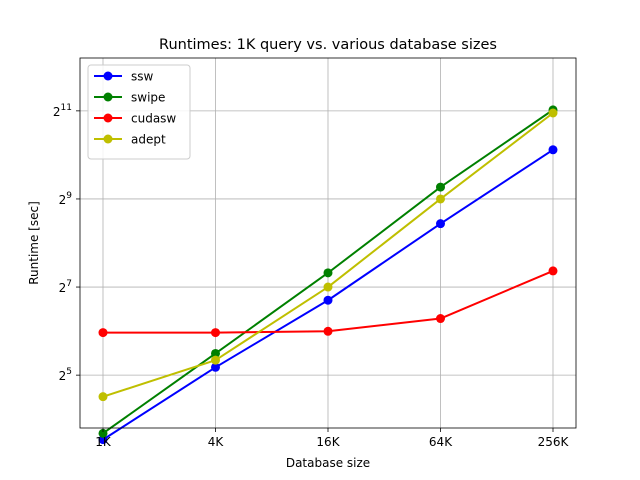  What do you see at coordinates (142, 77) in the screenshot?
I see `legend-label: ssw` at bounding box center [142, 77].